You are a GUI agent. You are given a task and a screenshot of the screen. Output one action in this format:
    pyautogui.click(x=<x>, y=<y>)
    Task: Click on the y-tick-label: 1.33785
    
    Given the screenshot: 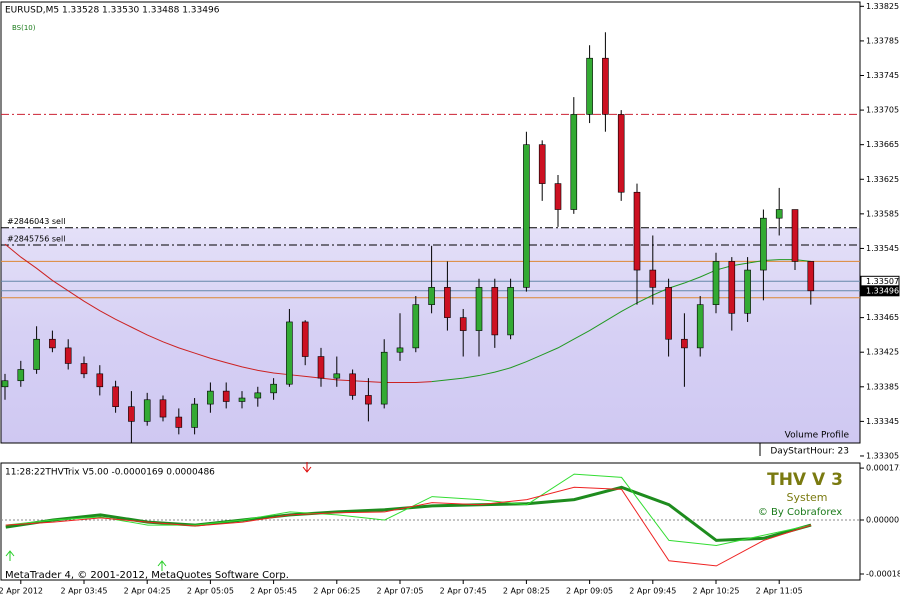 What is the action you would take?
    pyautogui.click(x=882, y=40)
    